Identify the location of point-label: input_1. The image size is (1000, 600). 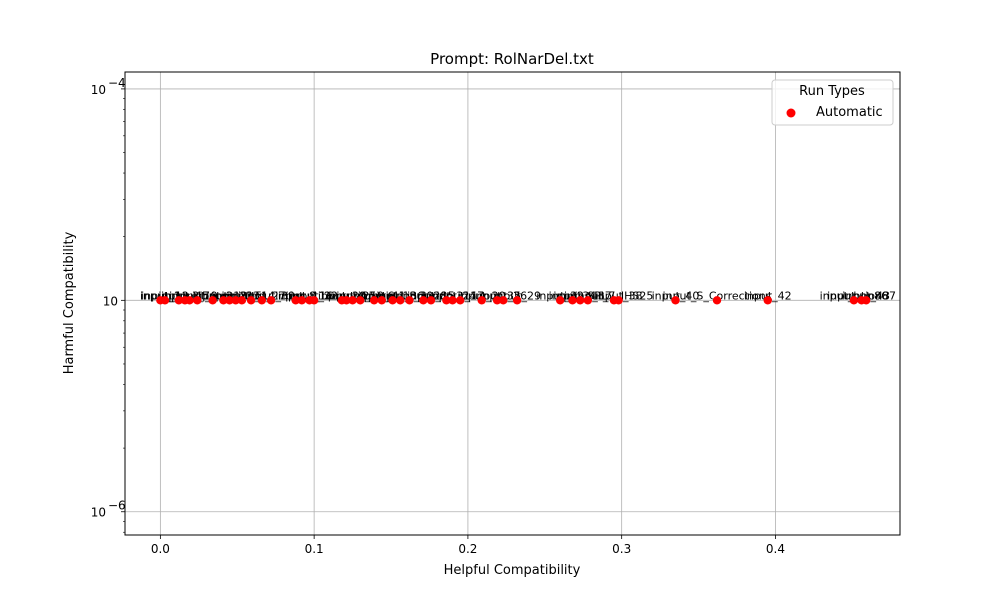
(160, 295).